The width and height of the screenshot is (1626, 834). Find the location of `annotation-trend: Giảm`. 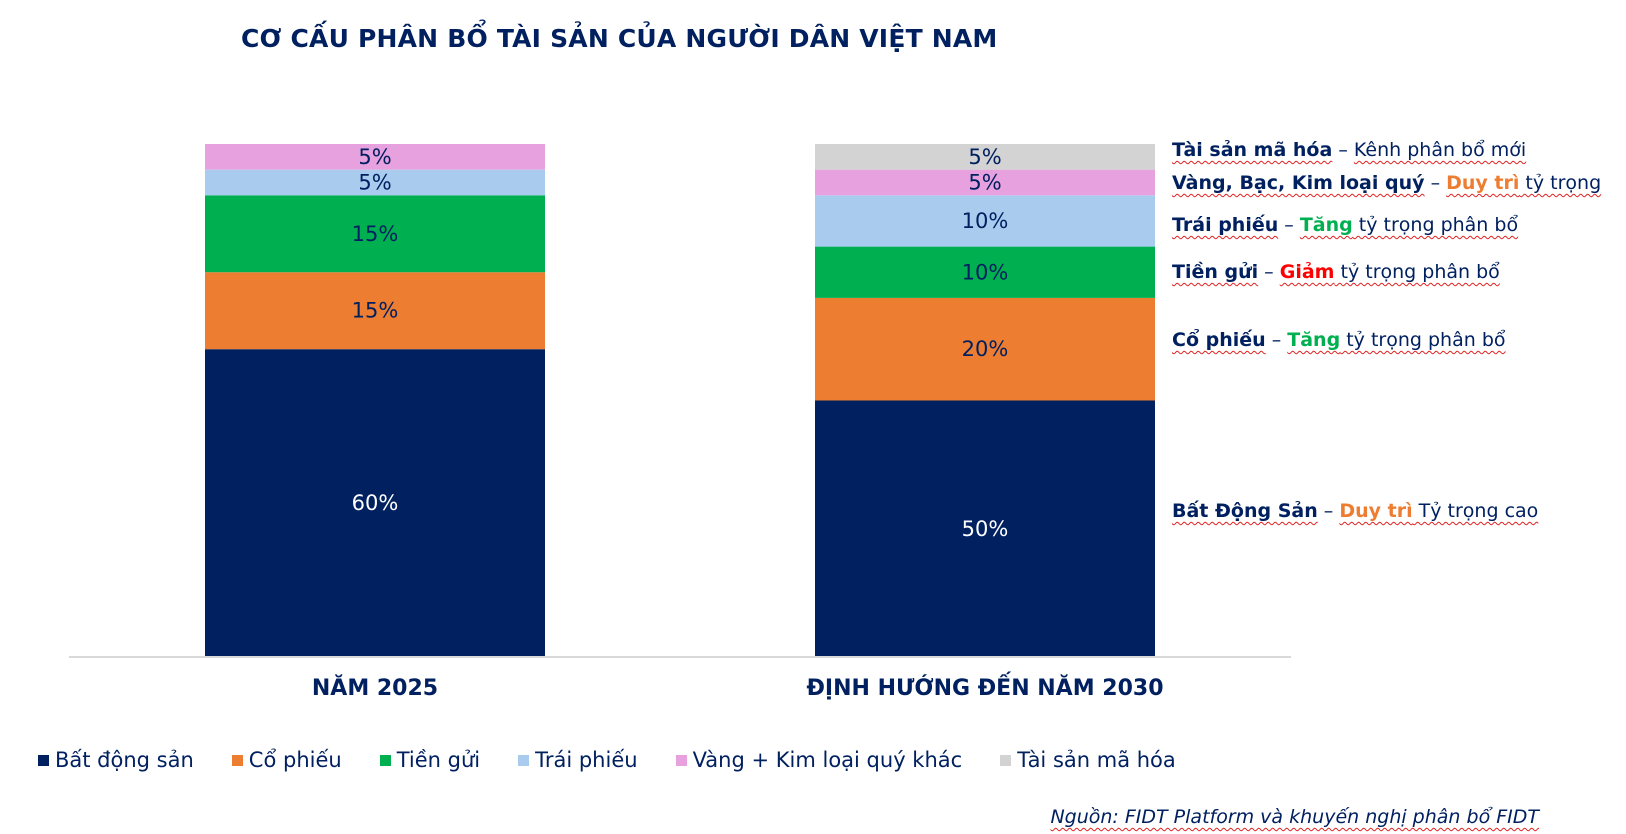

annotation-trend: Giảm is located at coordinates (1307, 272).